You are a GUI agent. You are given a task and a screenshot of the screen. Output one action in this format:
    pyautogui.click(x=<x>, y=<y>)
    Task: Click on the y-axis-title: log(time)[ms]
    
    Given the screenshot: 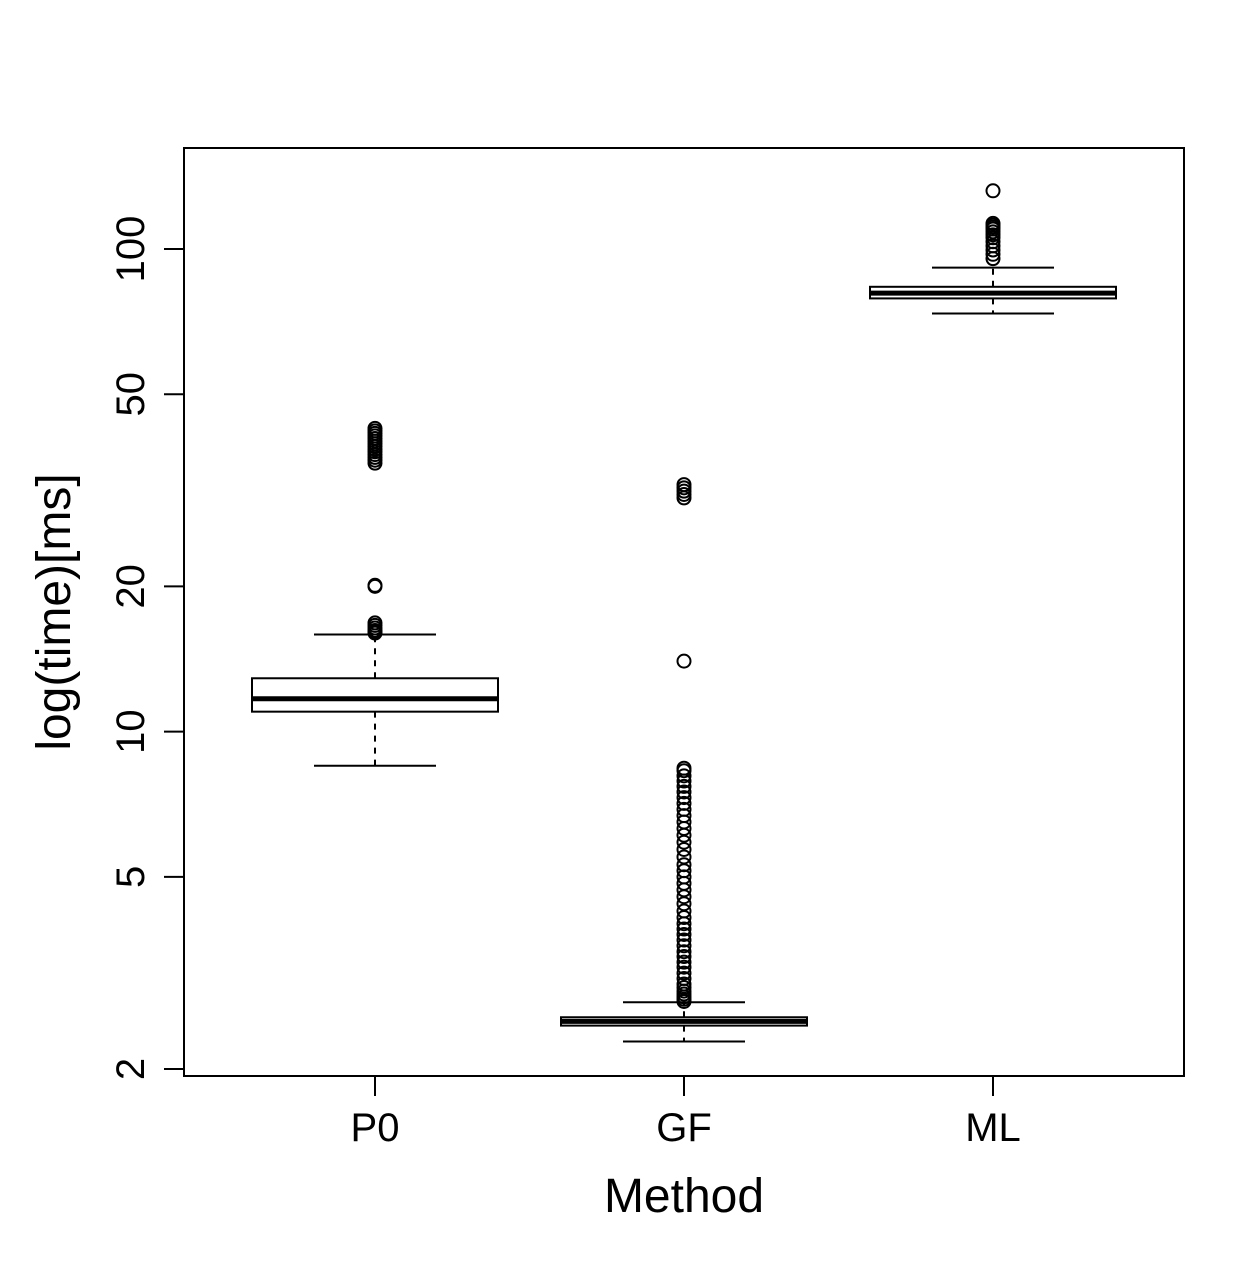 What is the action you would take?
    pyautogui.click(x=54, y=611)
    